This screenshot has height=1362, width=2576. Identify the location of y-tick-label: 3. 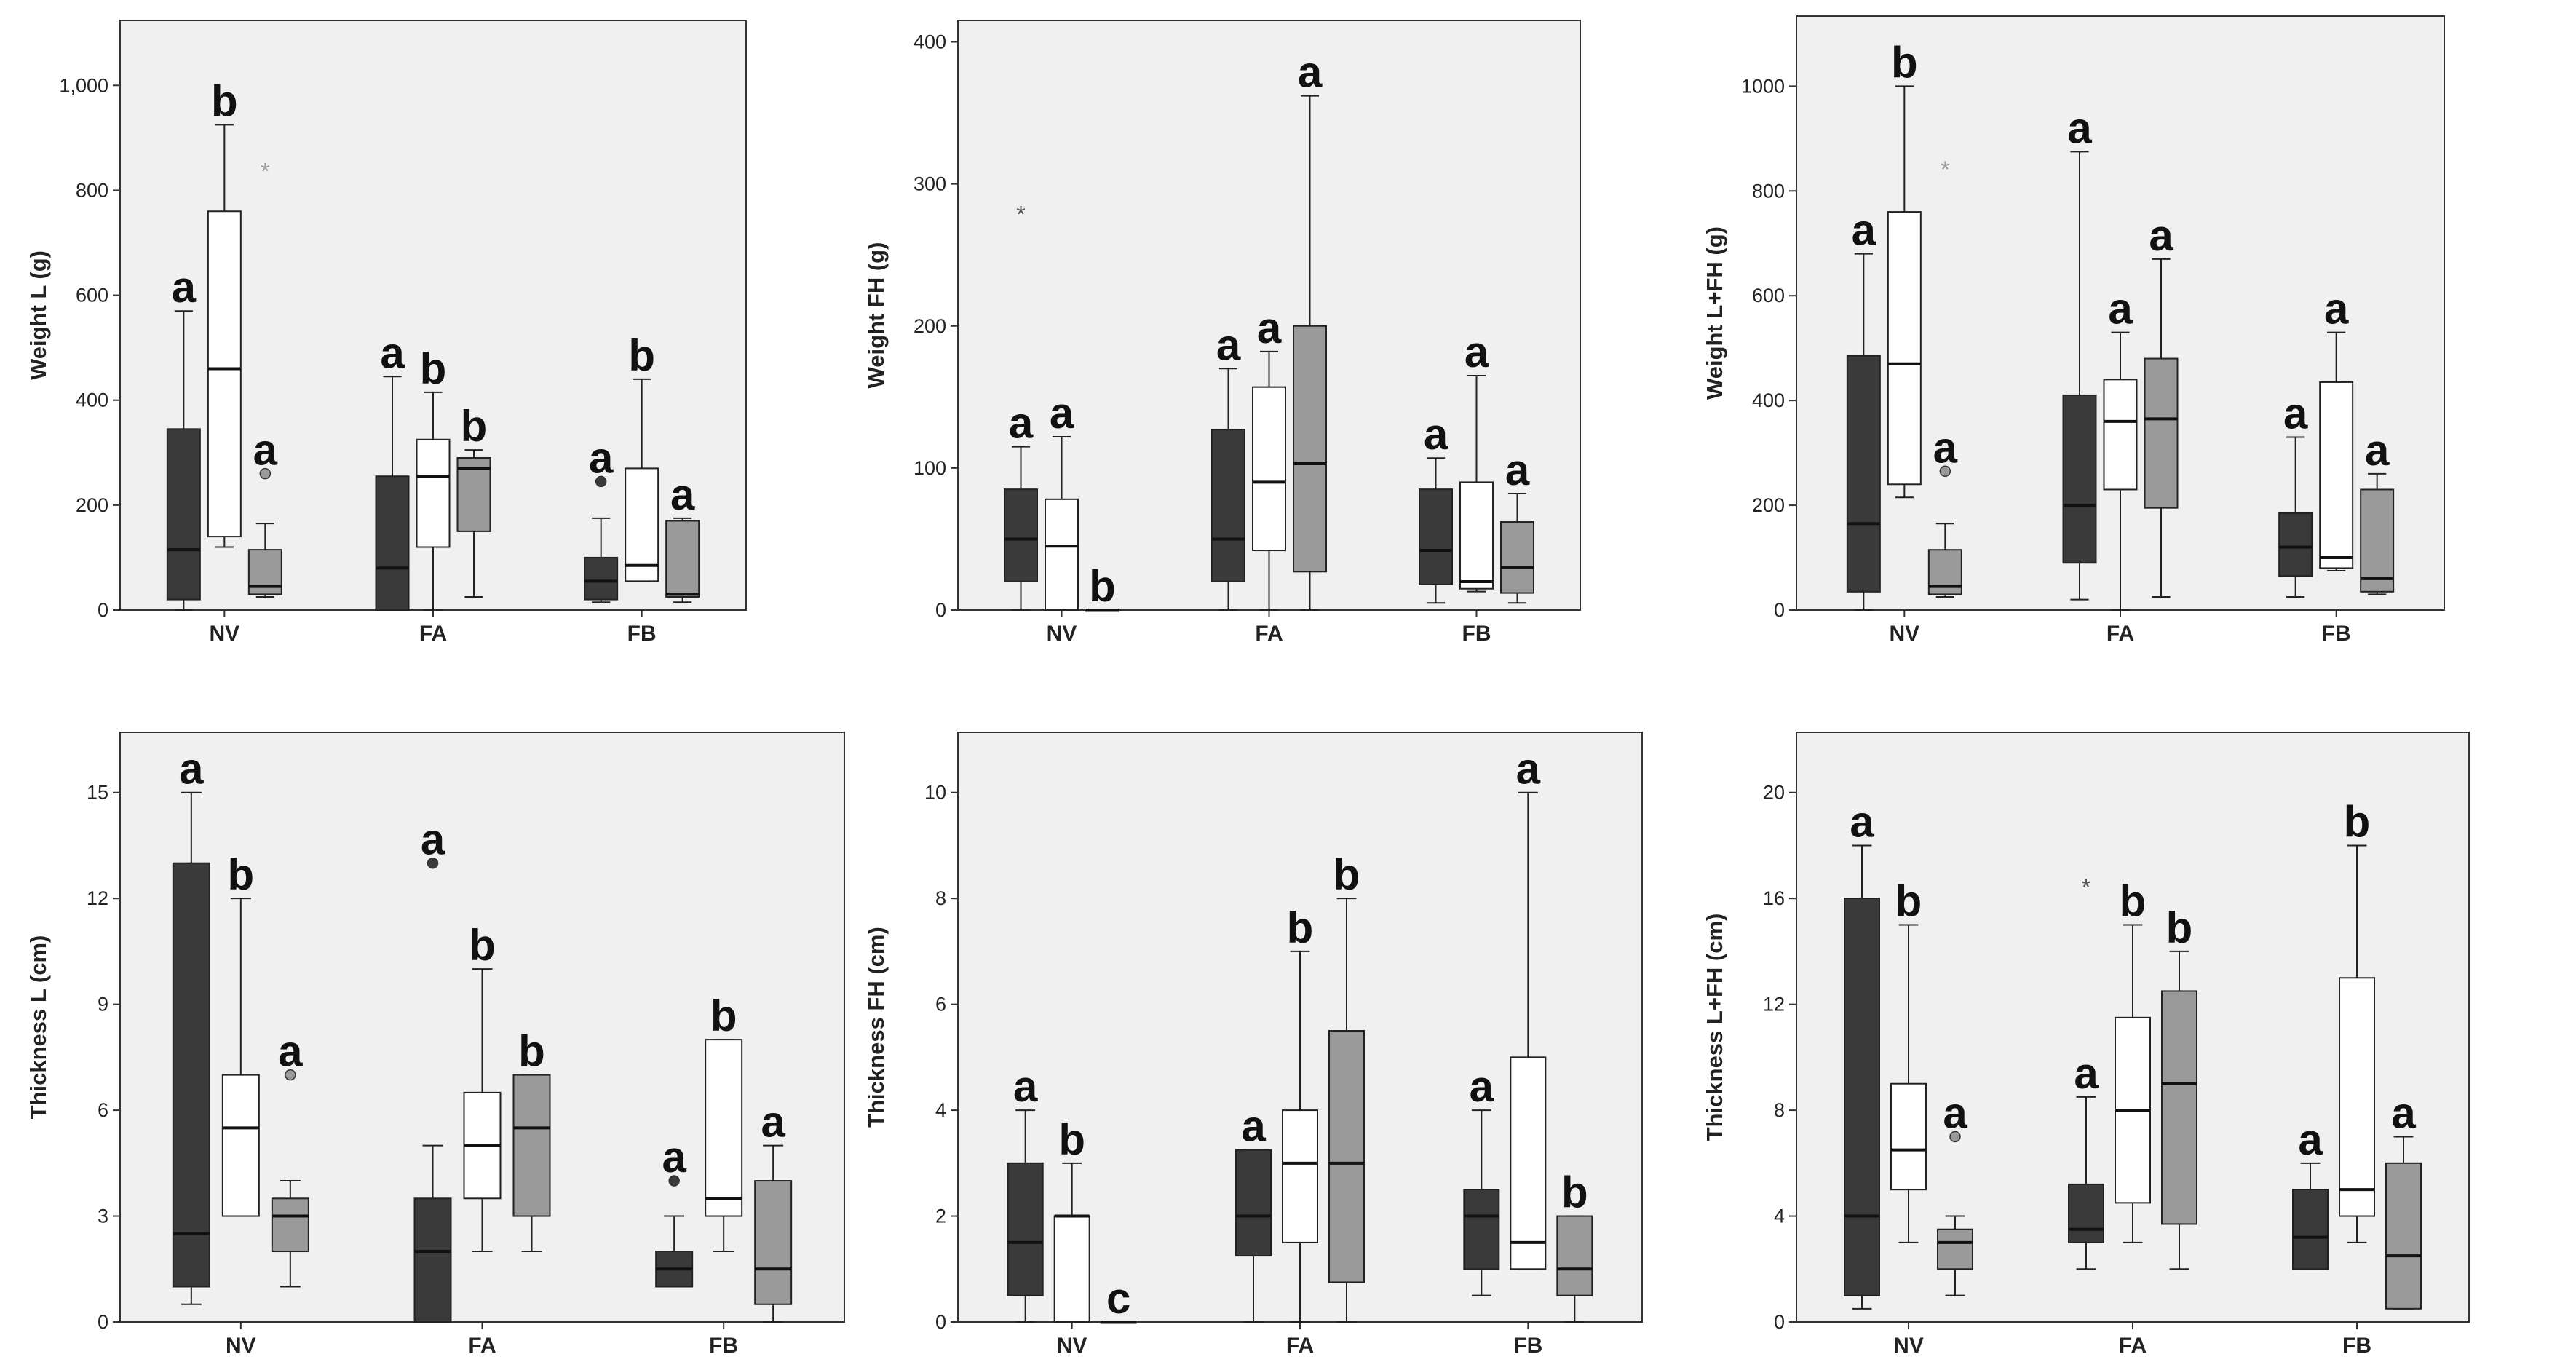
(103, 1216).